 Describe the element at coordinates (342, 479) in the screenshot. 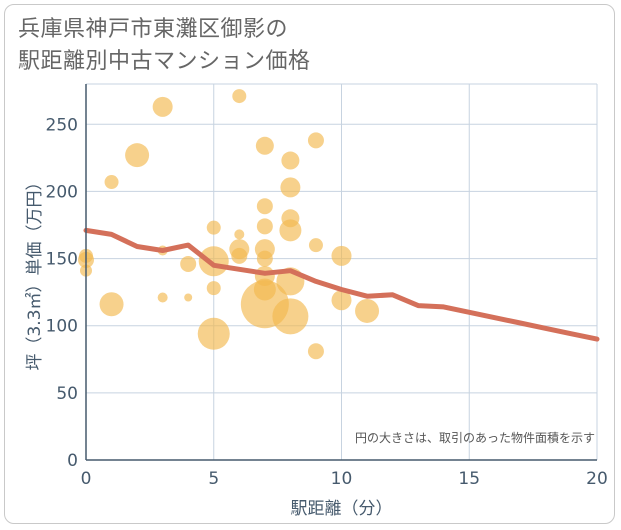

I see `x-tick-label: 10` at that location.